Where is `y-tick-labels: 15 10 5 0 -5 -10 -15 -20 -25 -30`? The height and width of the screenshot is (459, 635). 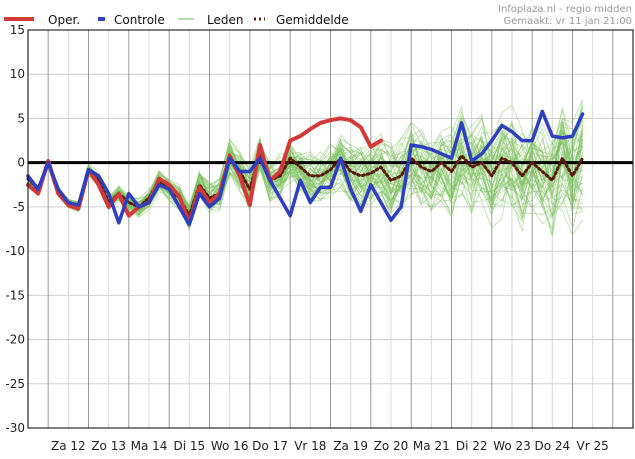
y-tick-labels: 15 10 5 0 -5 -10 -15 -20 -25 -30 is located at coordinates (15, 229).